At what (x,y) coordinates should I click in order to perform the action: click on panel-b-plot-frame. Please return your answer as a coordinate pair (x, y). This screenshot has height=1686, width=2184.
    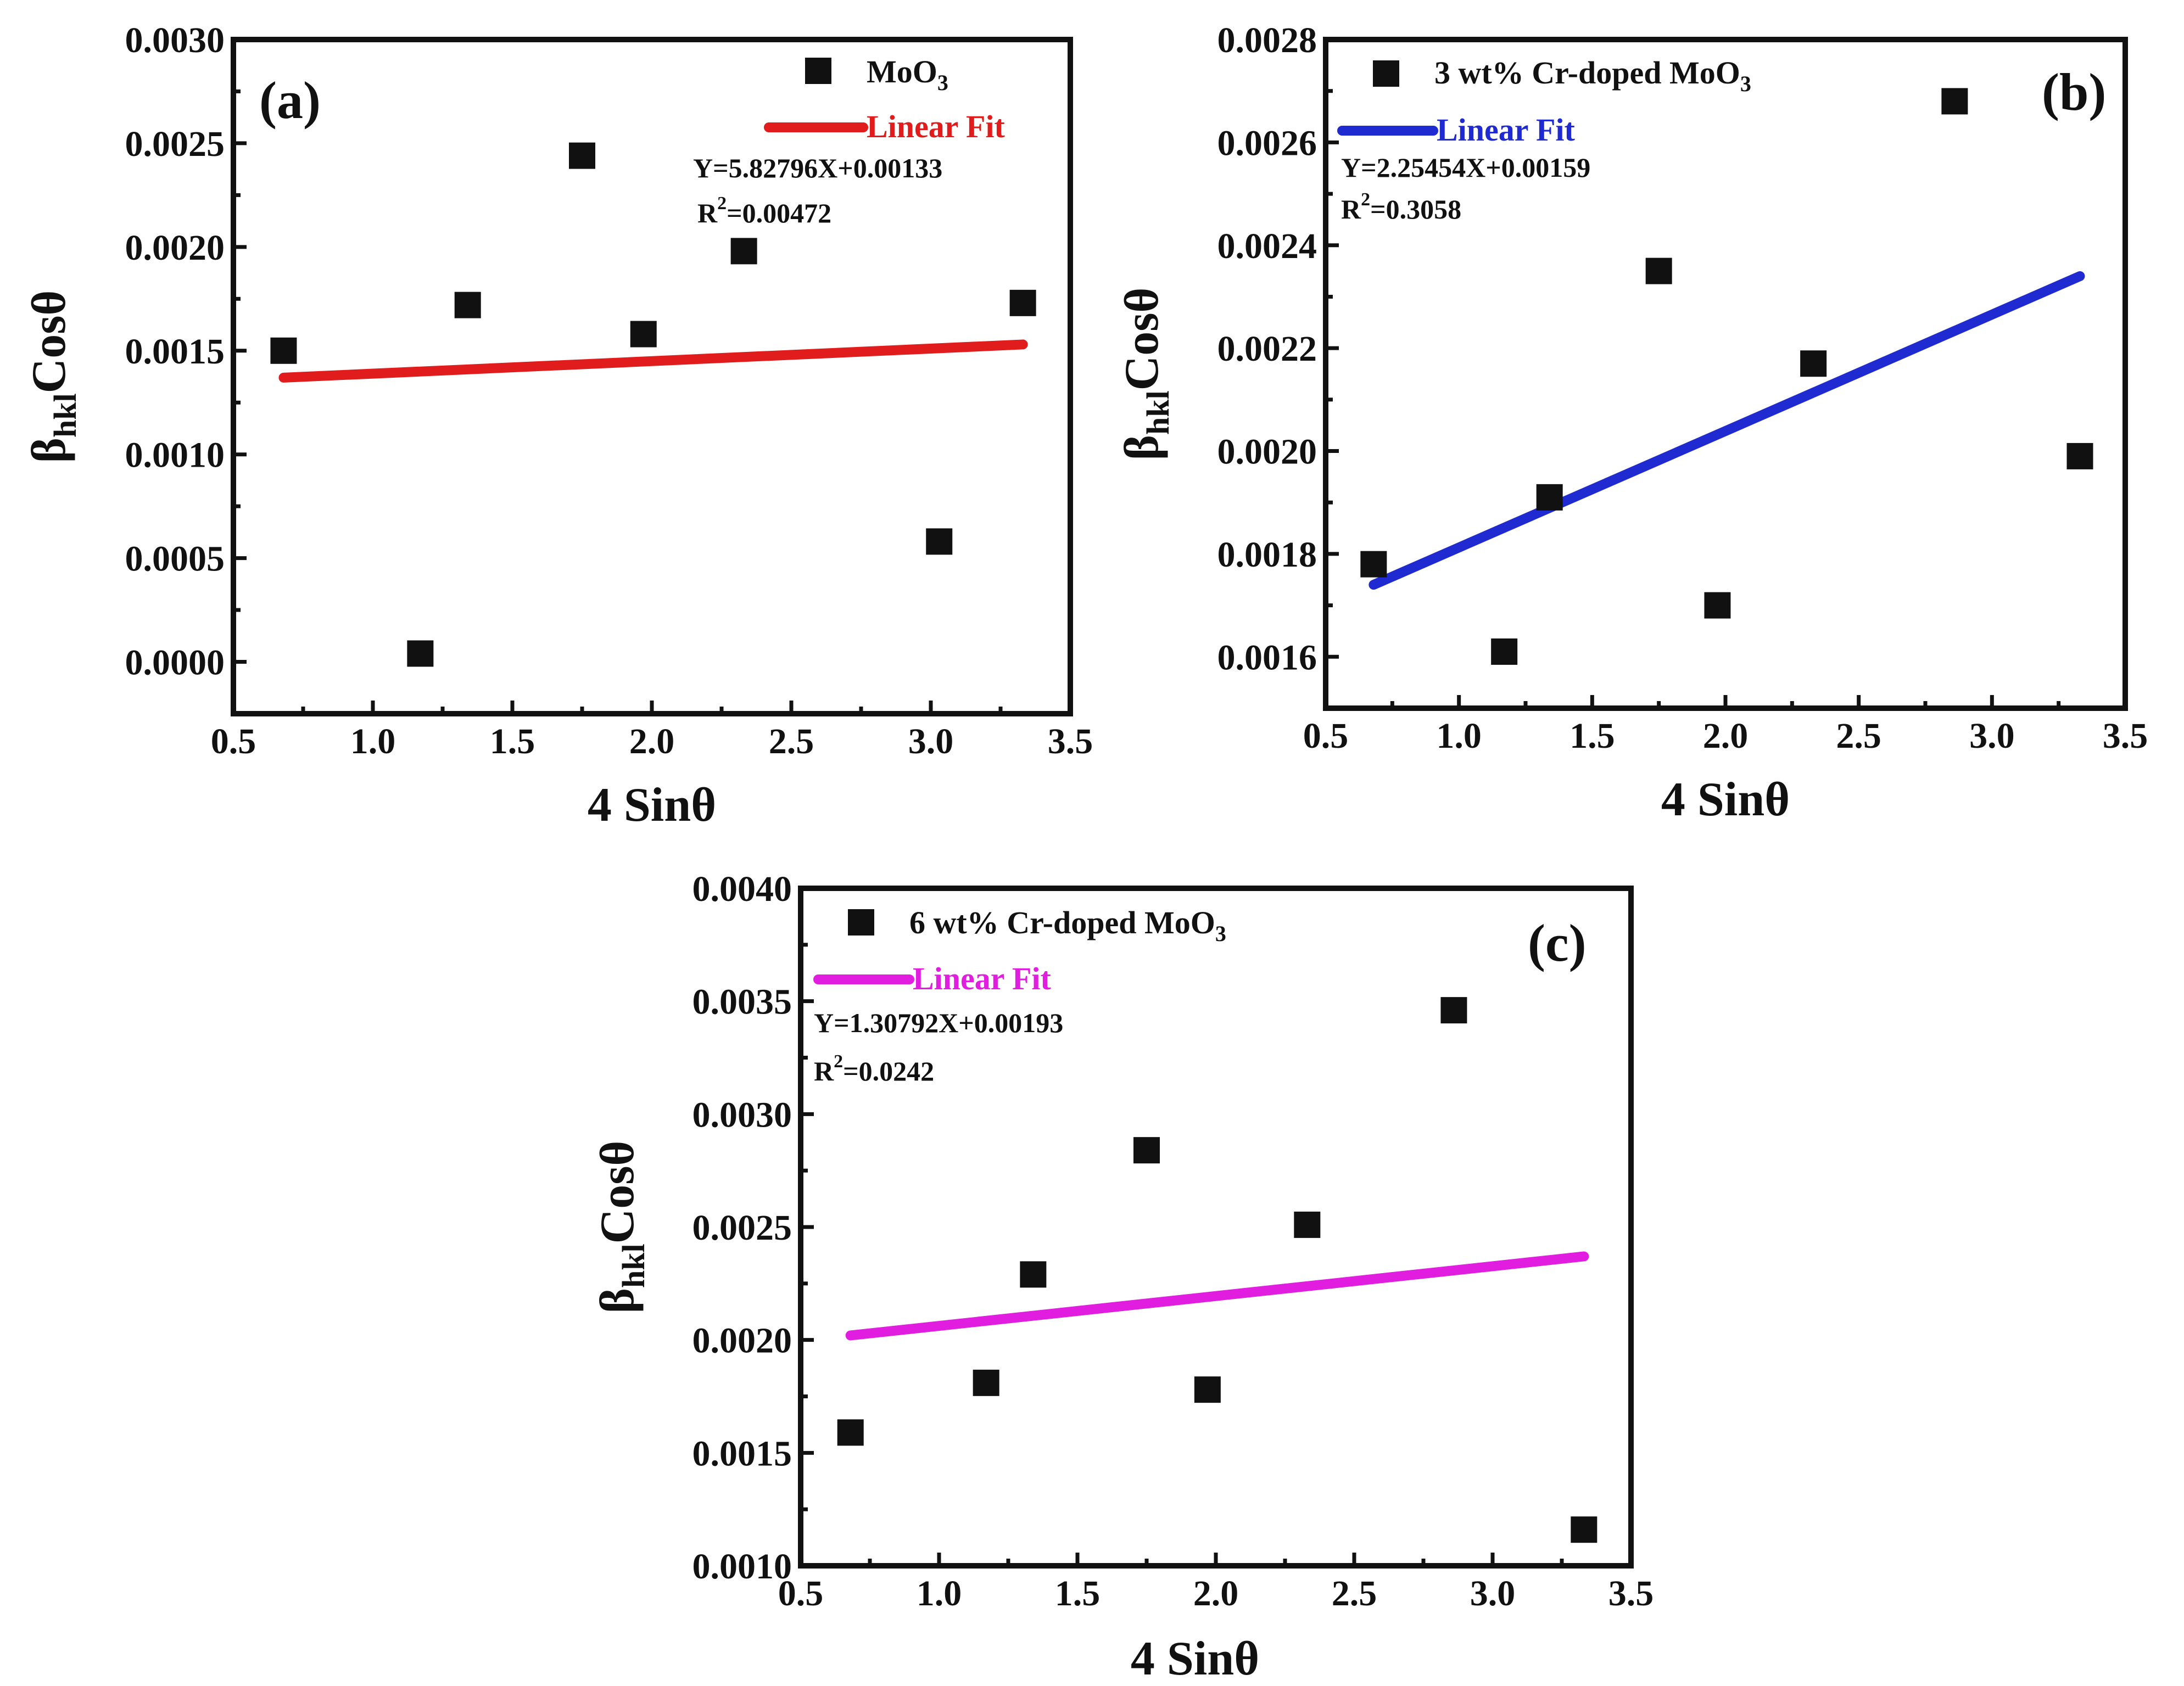
    Looking at the image, I should click on (1726, 374).